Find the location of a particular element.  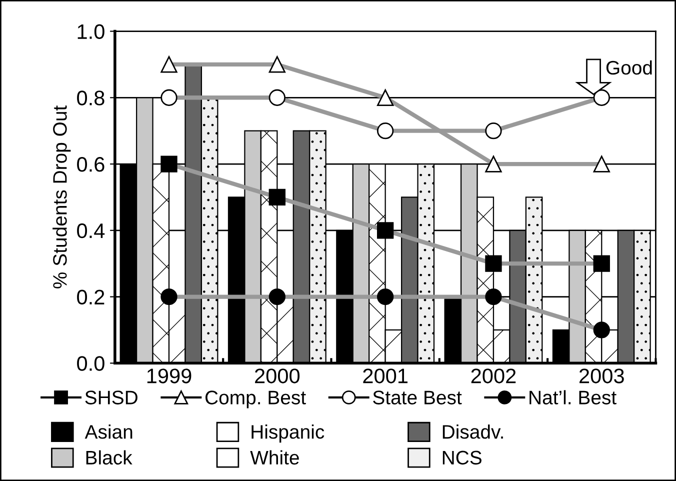

legend-label: Disadv. is located at coordinates (472, 431).